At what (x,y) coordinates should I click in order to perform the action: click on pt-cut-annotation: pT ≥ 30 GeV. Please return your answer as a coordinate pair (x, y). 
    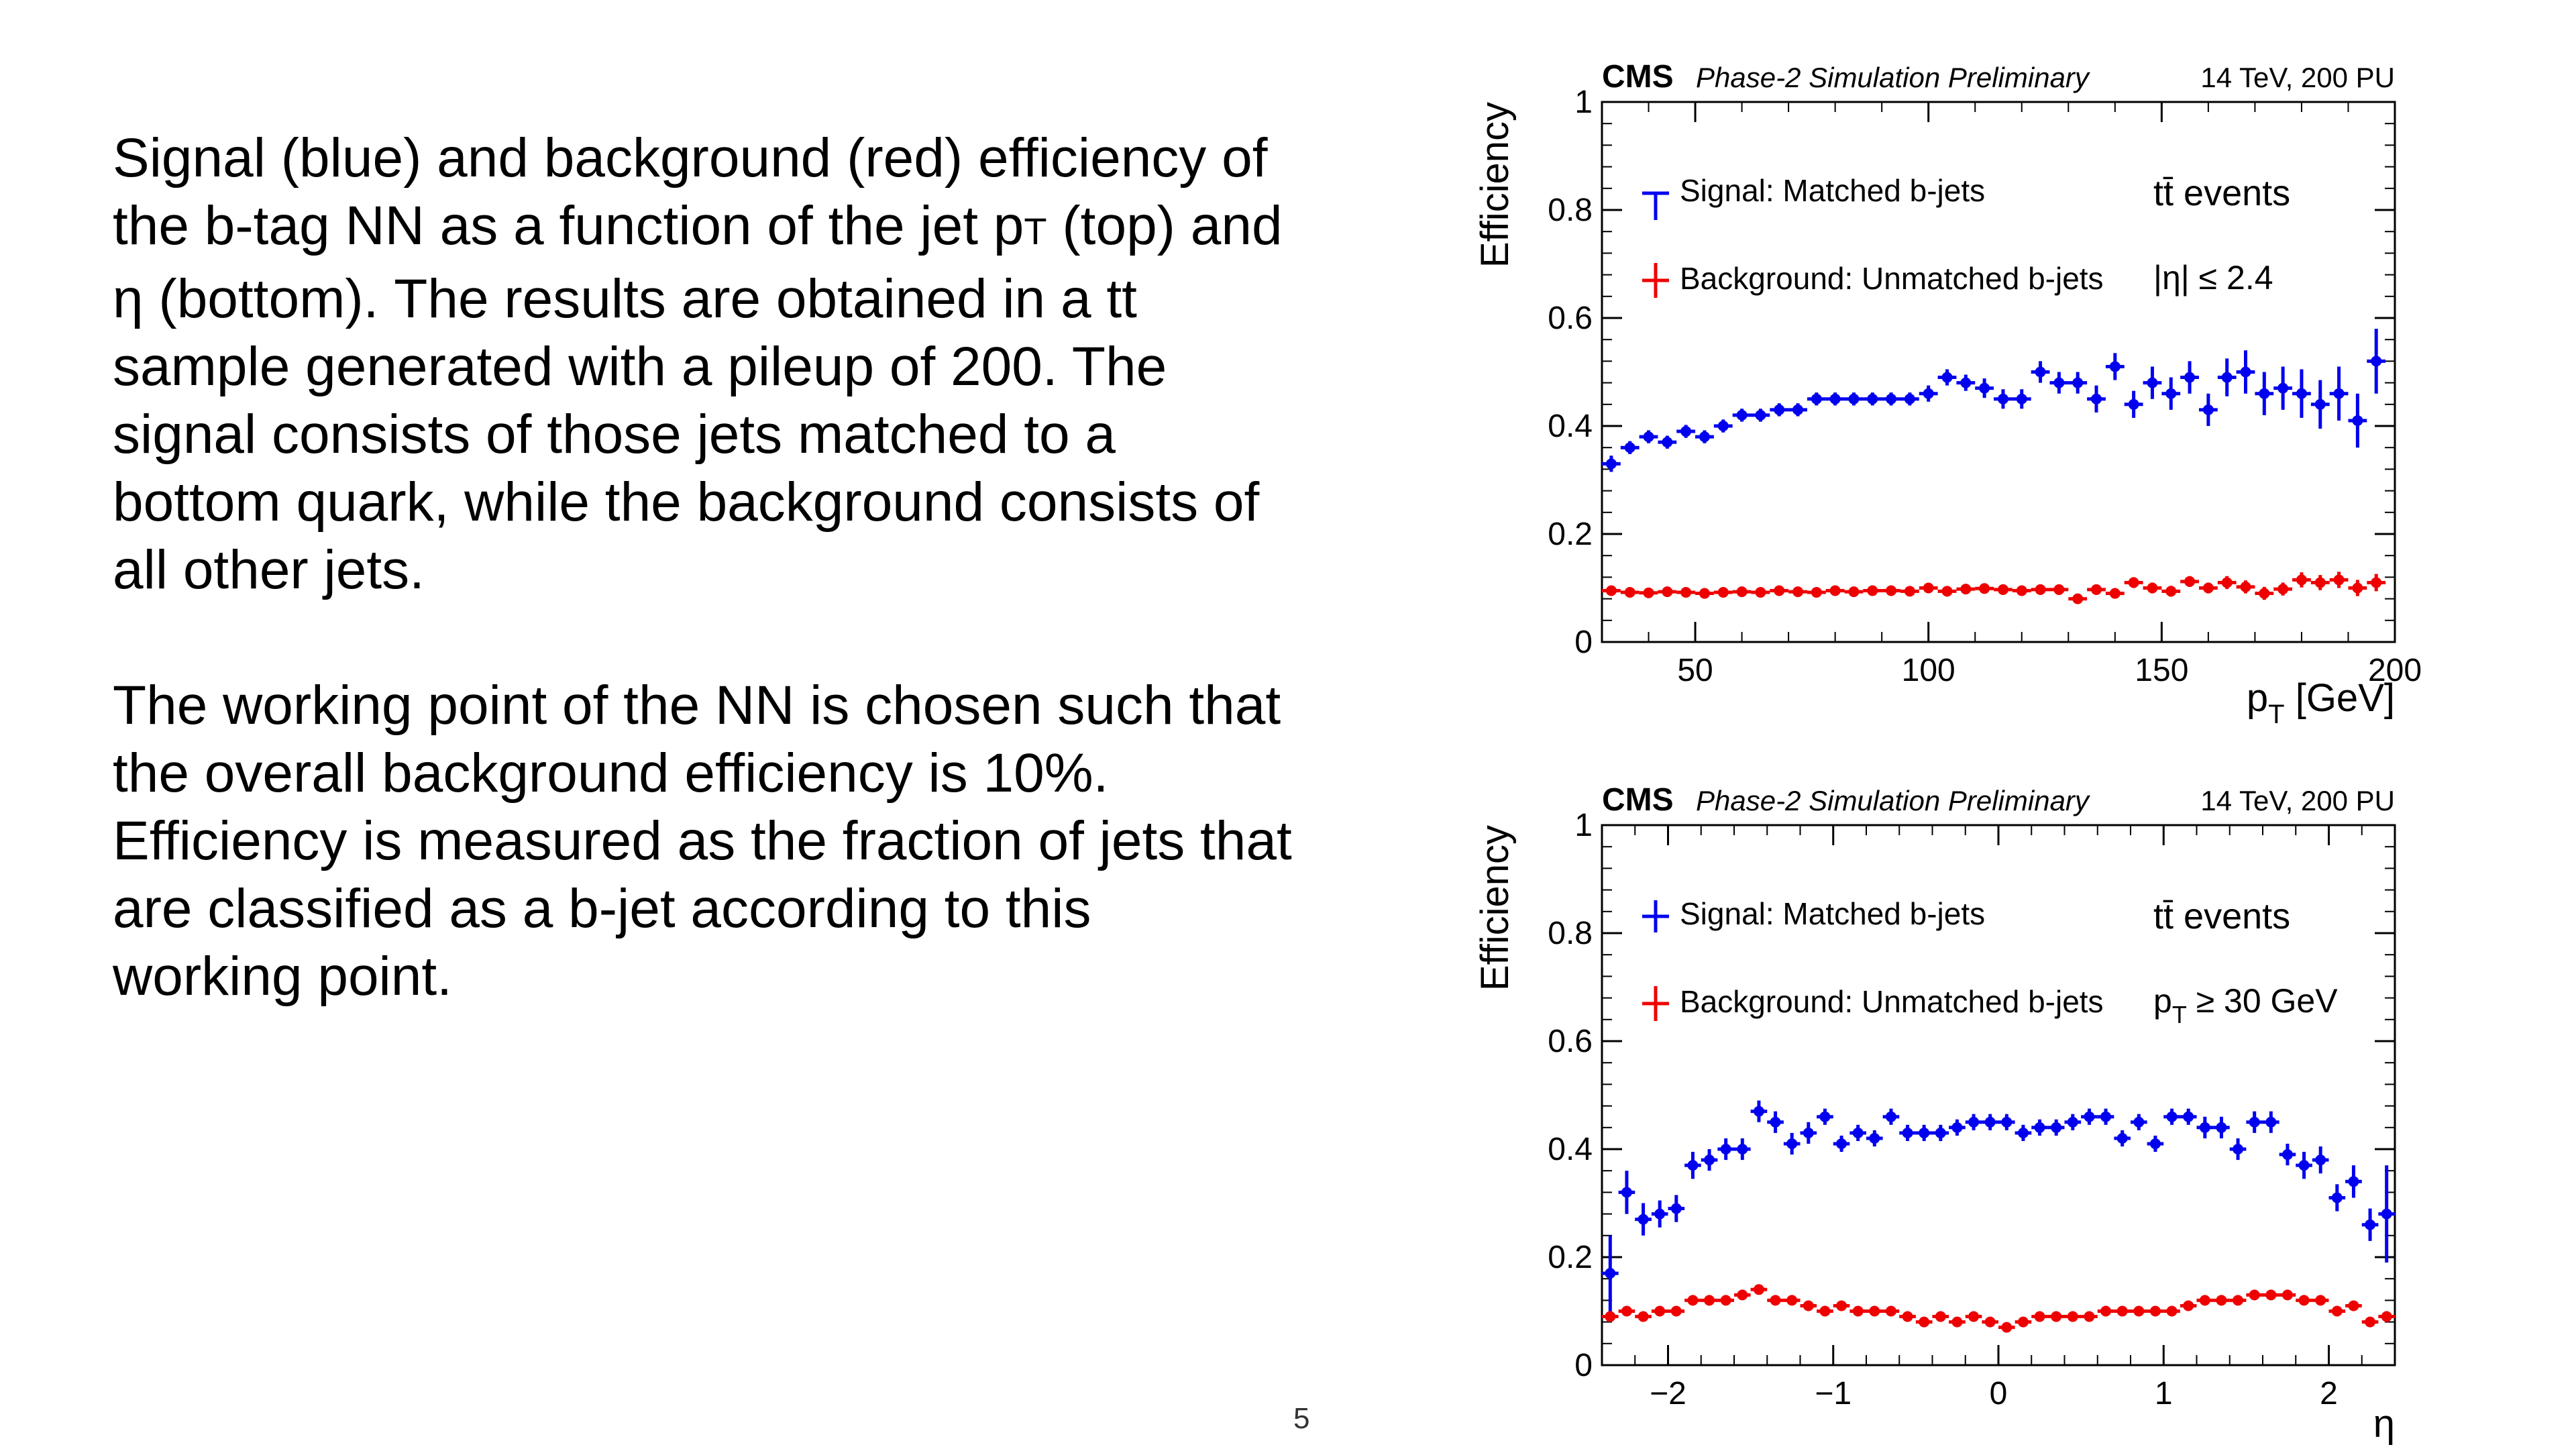
    Looking at the image, I should click on (2245, 1005).